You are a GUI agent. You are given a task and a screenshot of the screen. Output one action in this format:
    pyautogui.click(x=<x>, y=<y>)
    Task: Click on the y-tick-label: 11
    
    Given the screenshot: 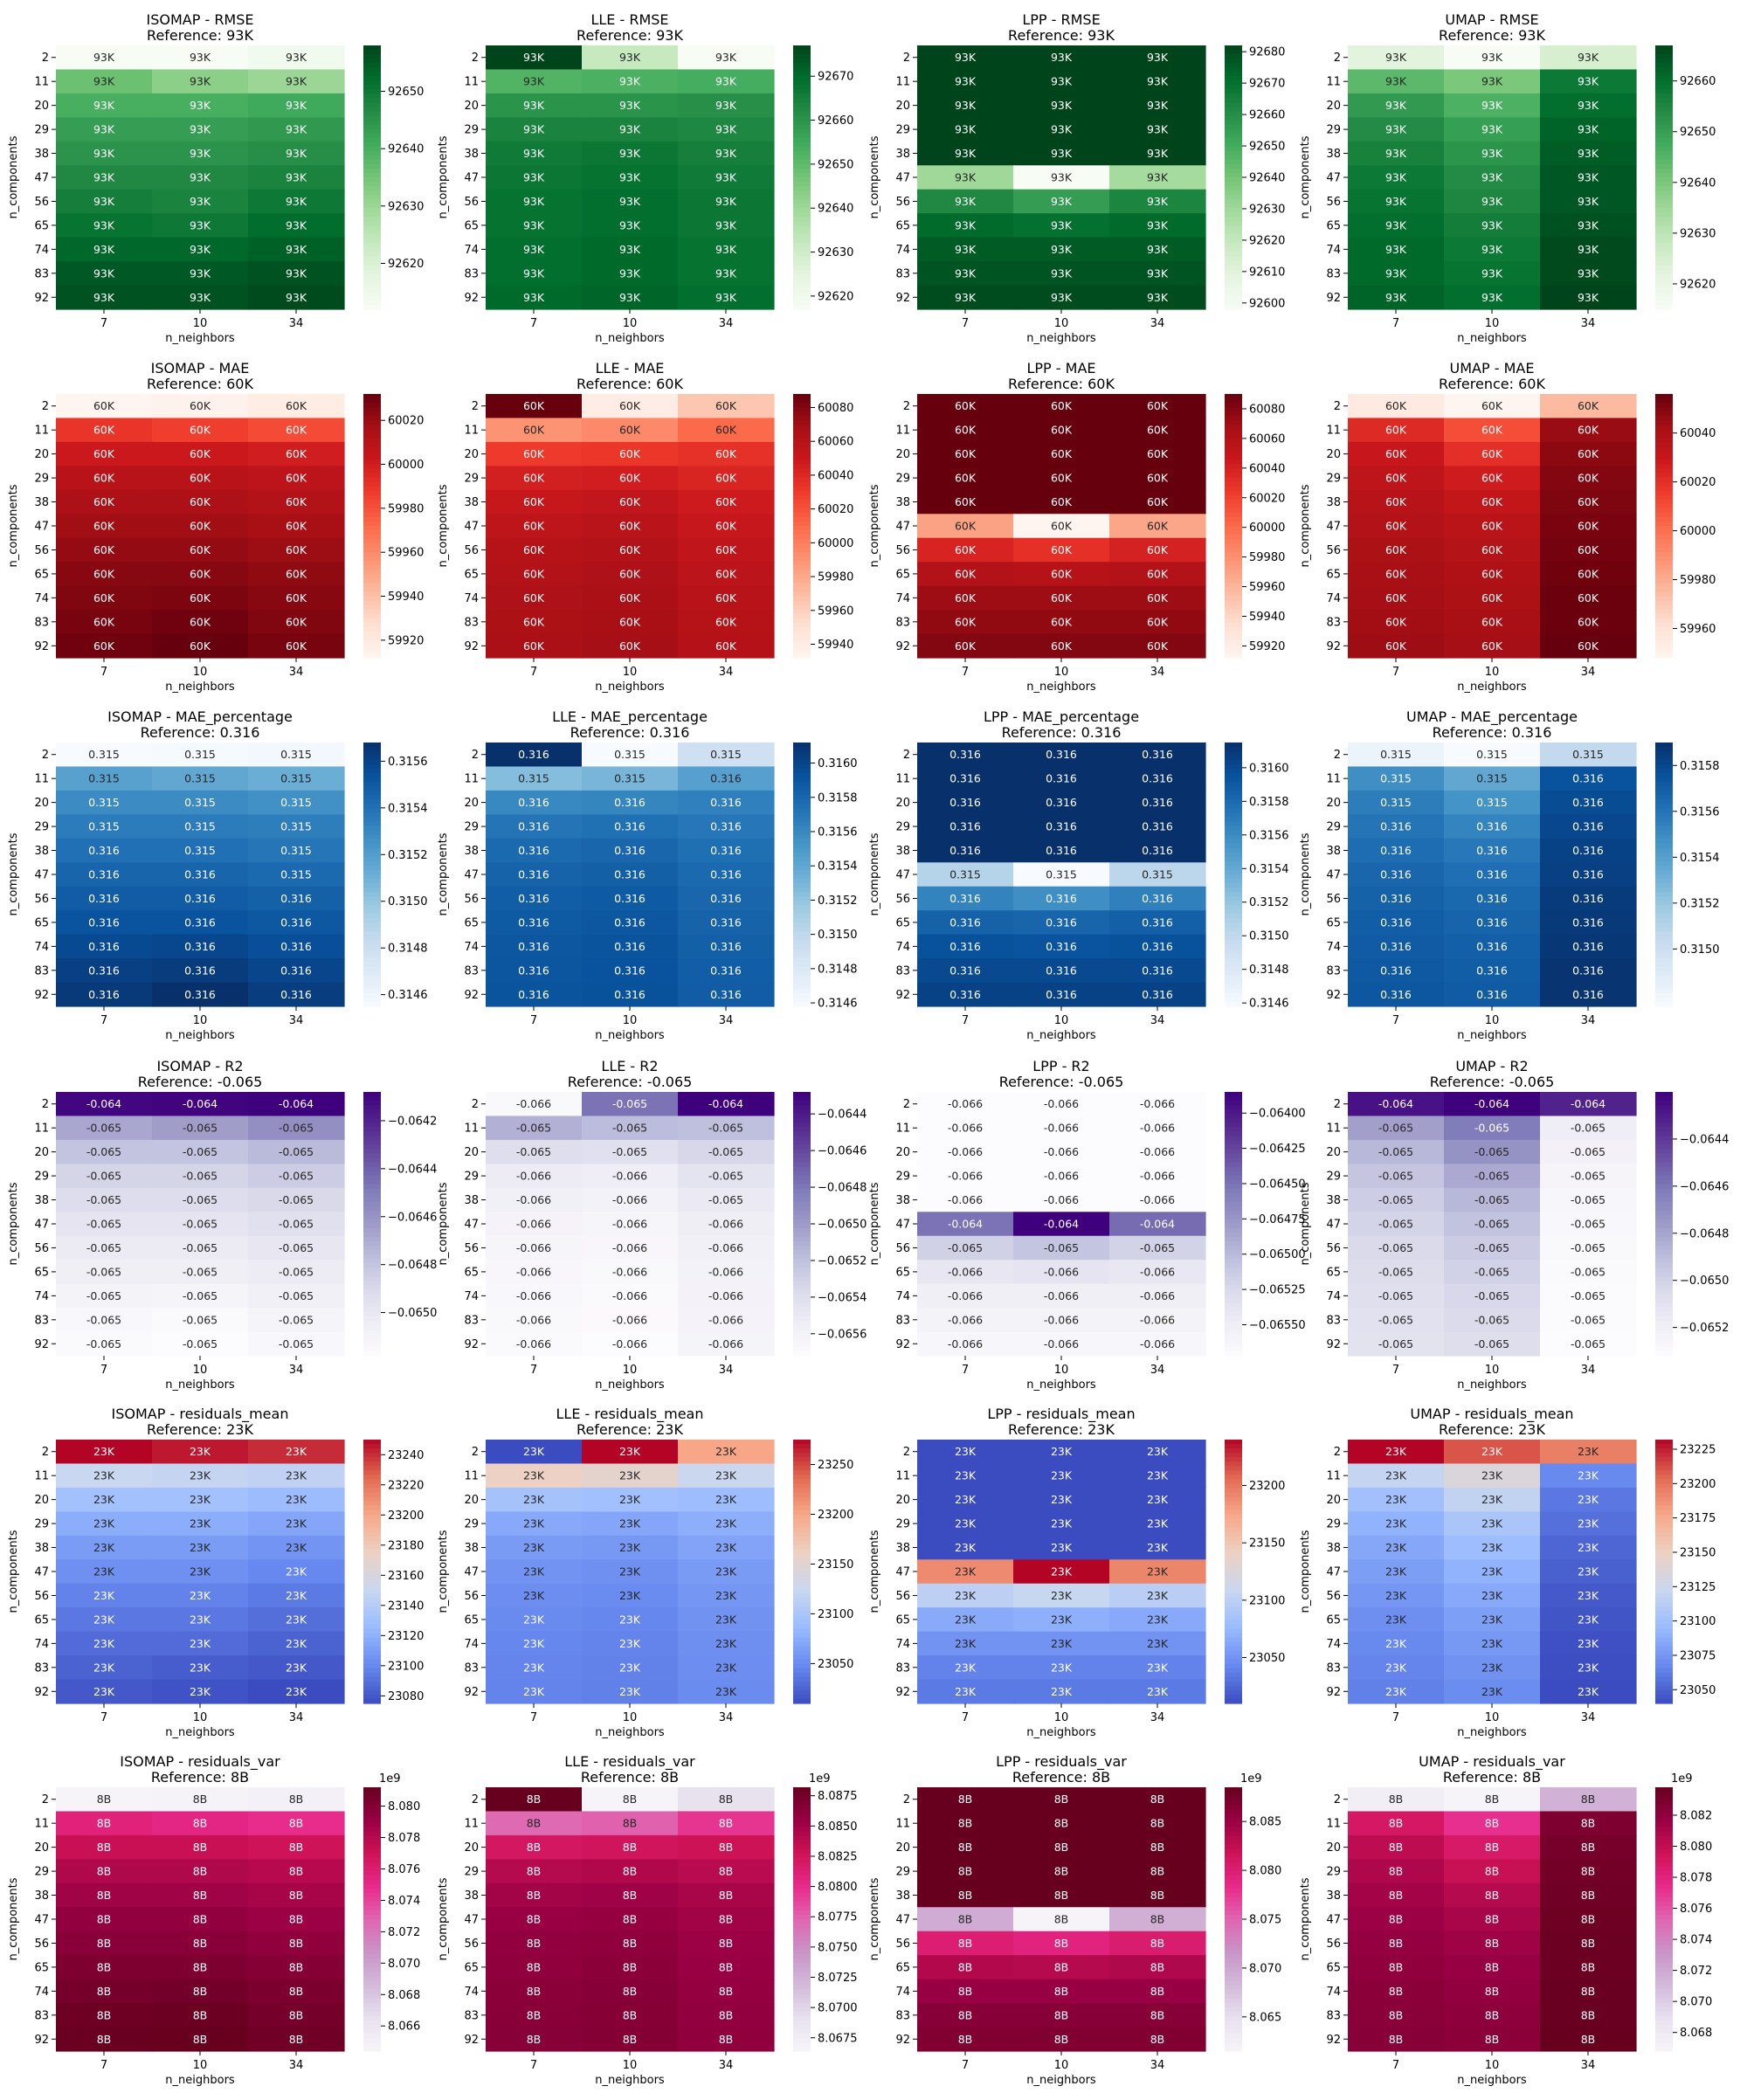 What is the action you would take?
    pyautogui.click(x=902, y=1825)
    